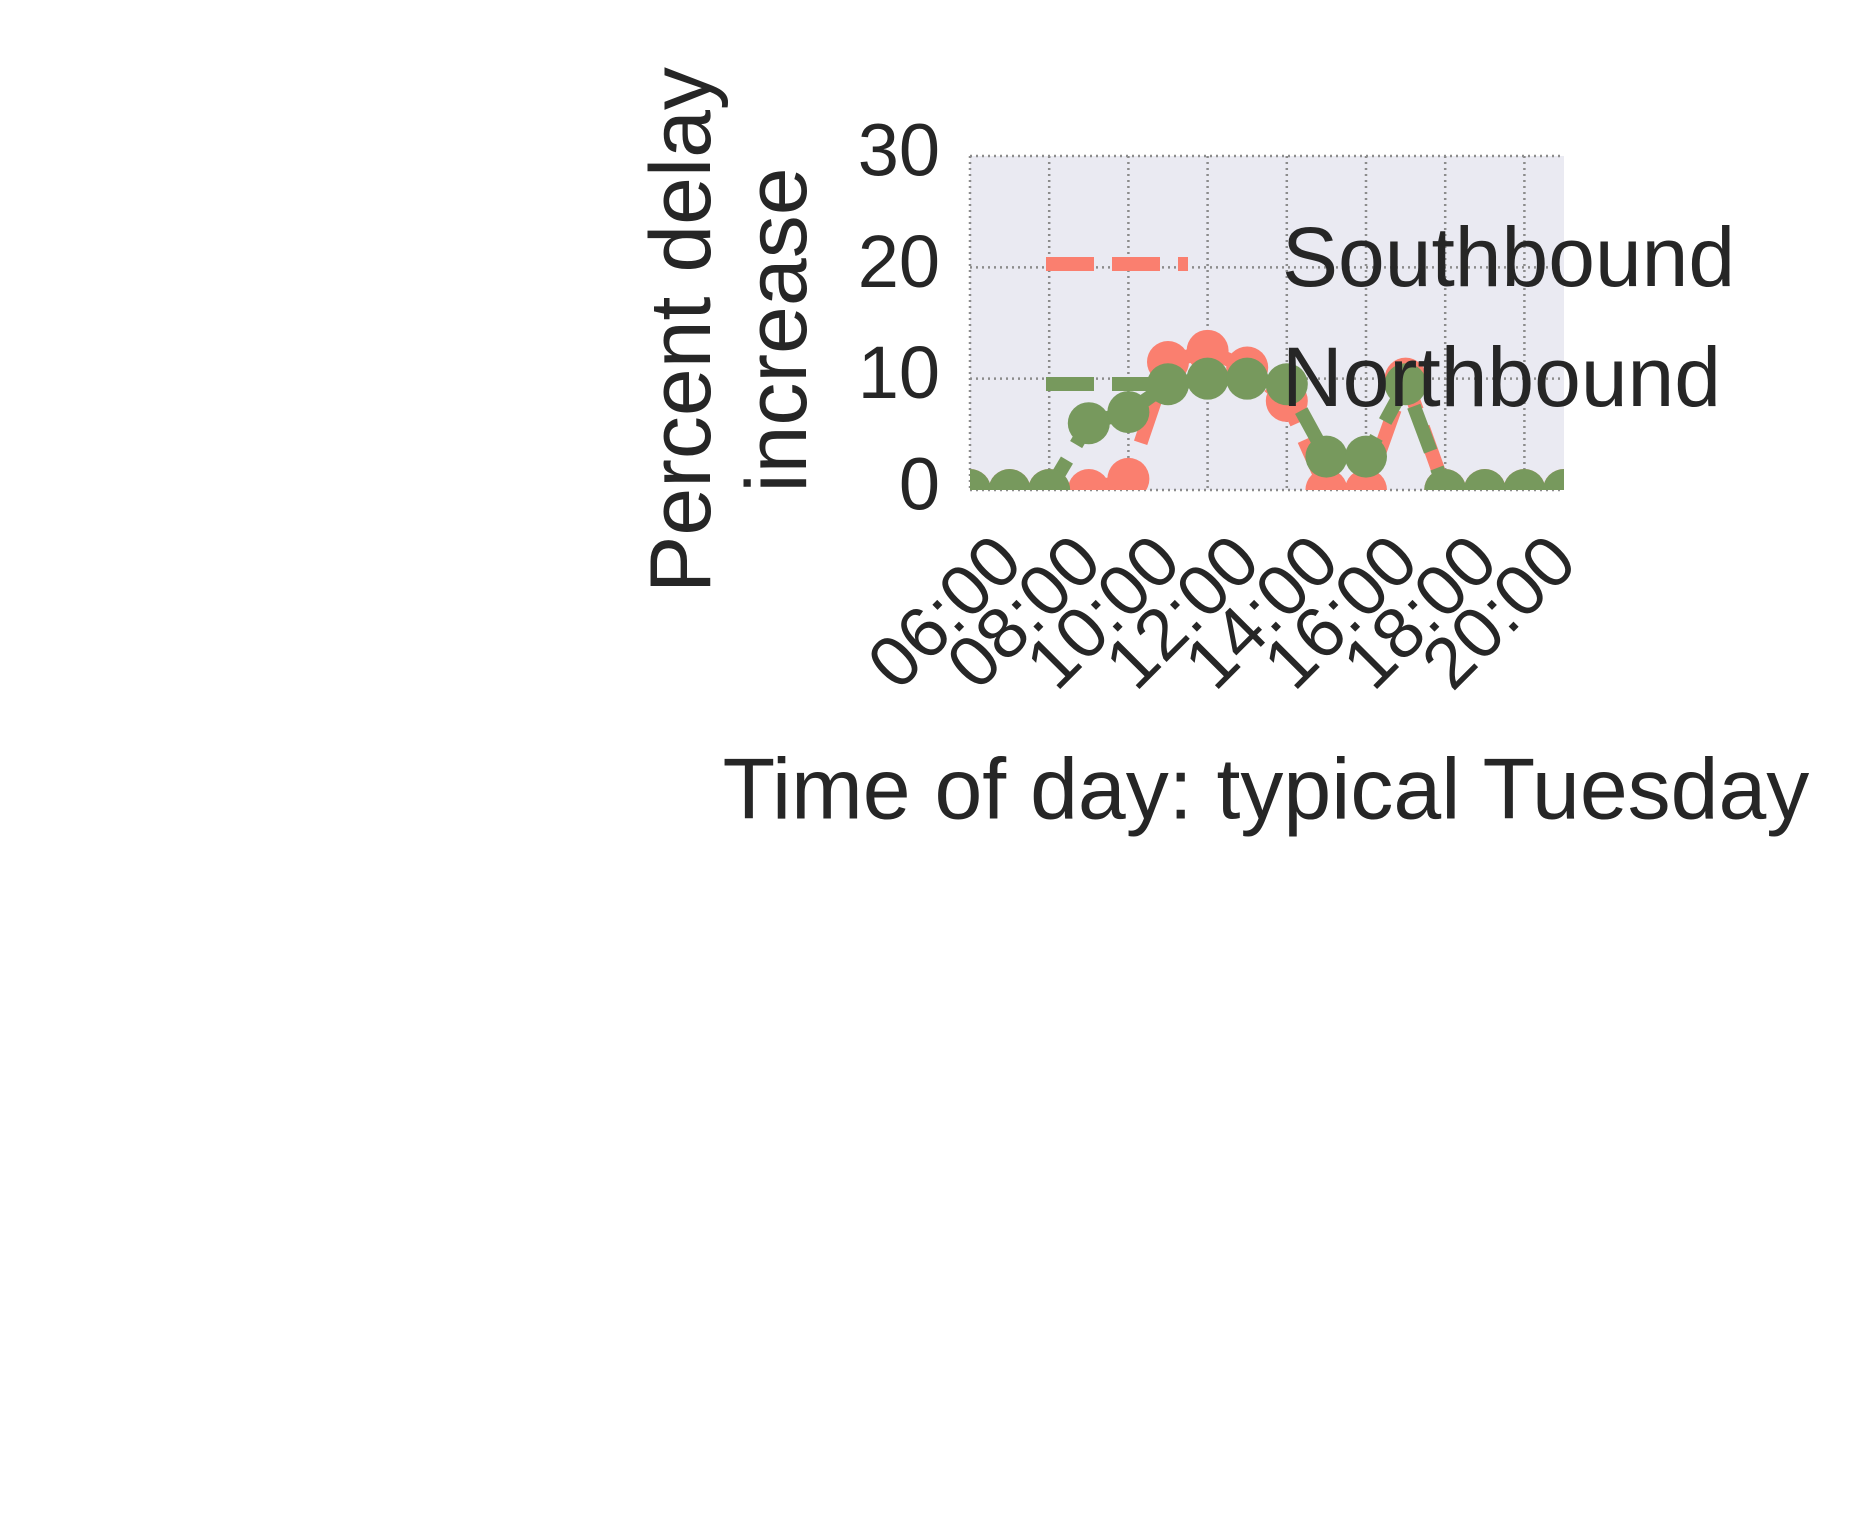 This screenshot has width=1874, height=1539. I want to click on legend: Southbound Northbound, so click(1390, 317).